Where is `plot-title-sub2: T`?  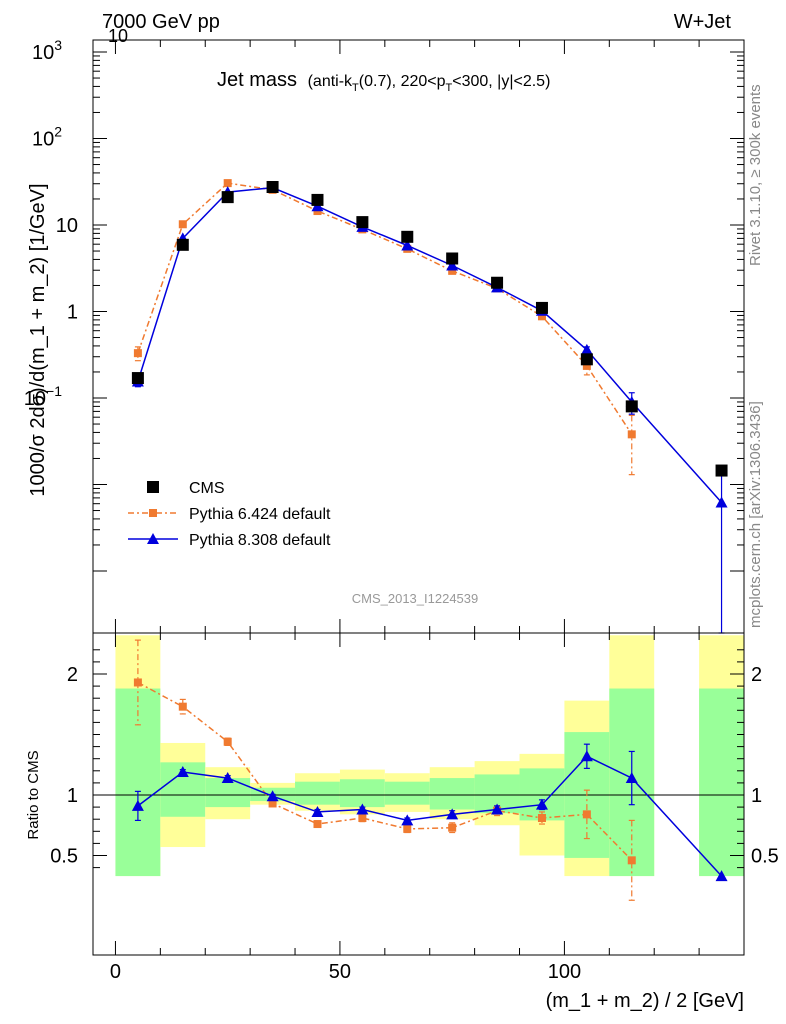
plot-title-sub2: T is located at coordinates (449, 88).